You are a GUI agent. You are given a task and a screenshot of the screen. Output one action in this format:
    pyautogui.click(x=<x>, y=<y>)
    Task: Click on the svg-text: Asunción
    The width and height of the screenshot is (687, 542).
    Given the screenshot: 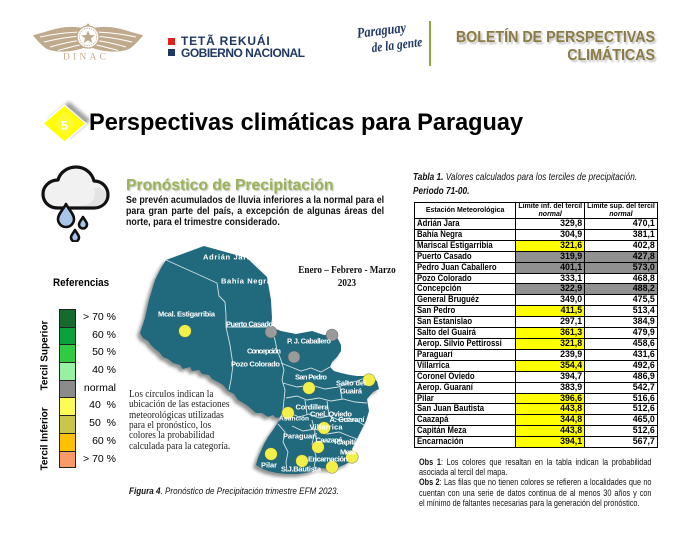 What is the action you would take?
    pyautogui.click(x=294, y=419)
    